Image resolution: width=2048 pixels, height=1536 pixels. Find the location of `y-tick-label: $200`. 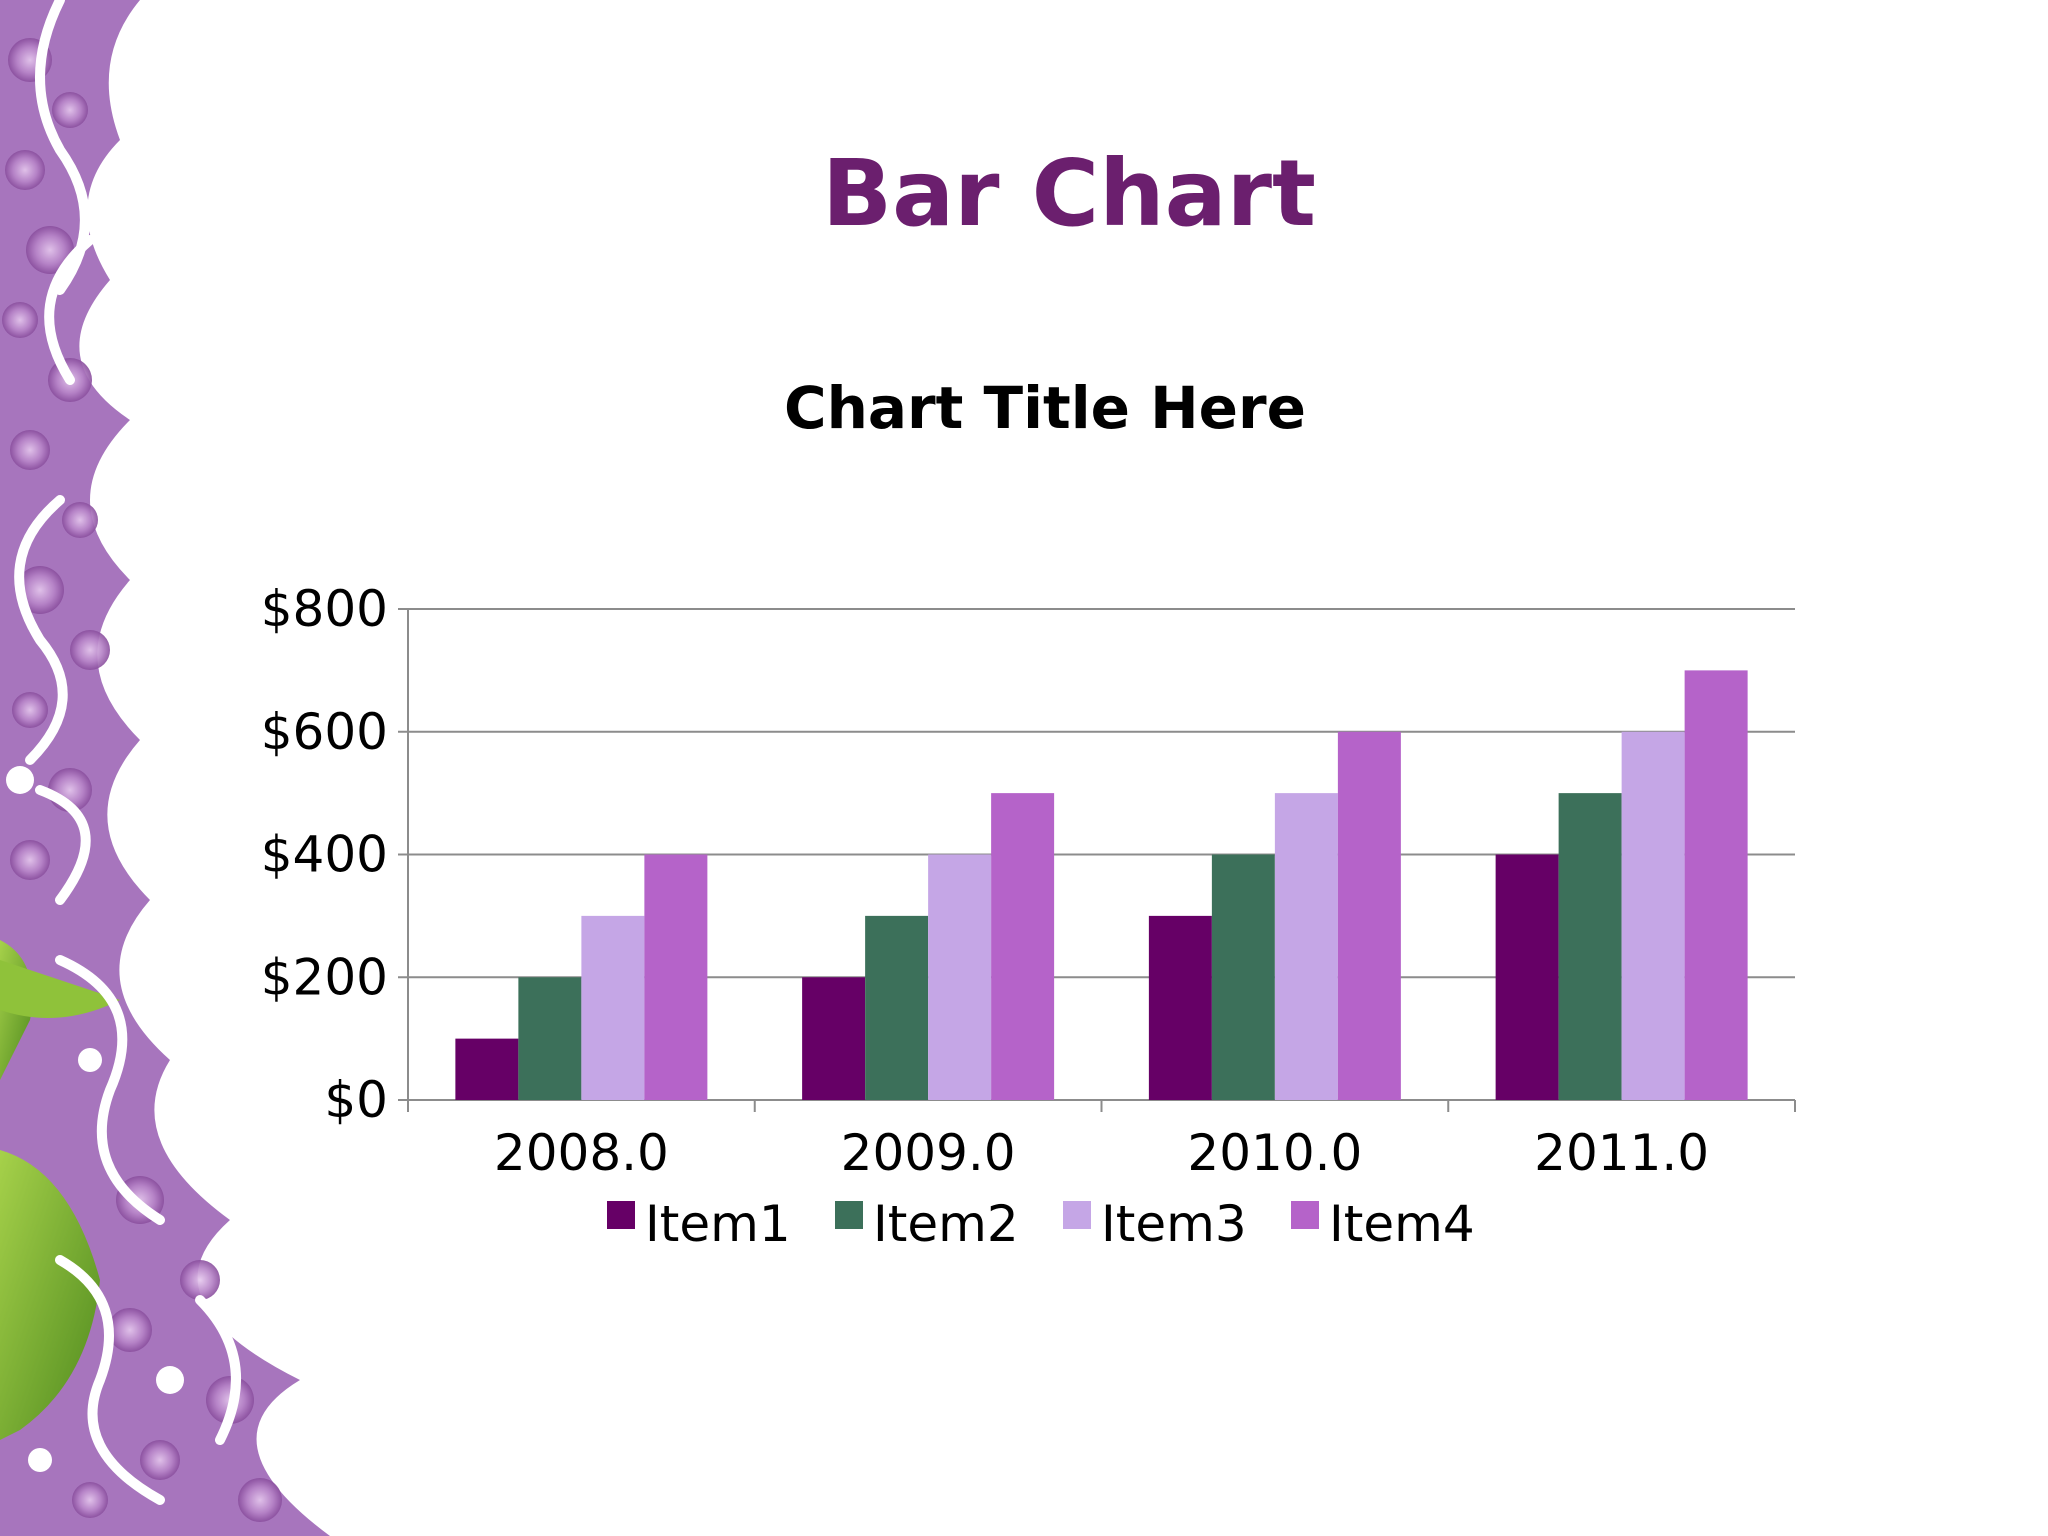

y-tick-label: $200 is located at coordinates (324, 977).